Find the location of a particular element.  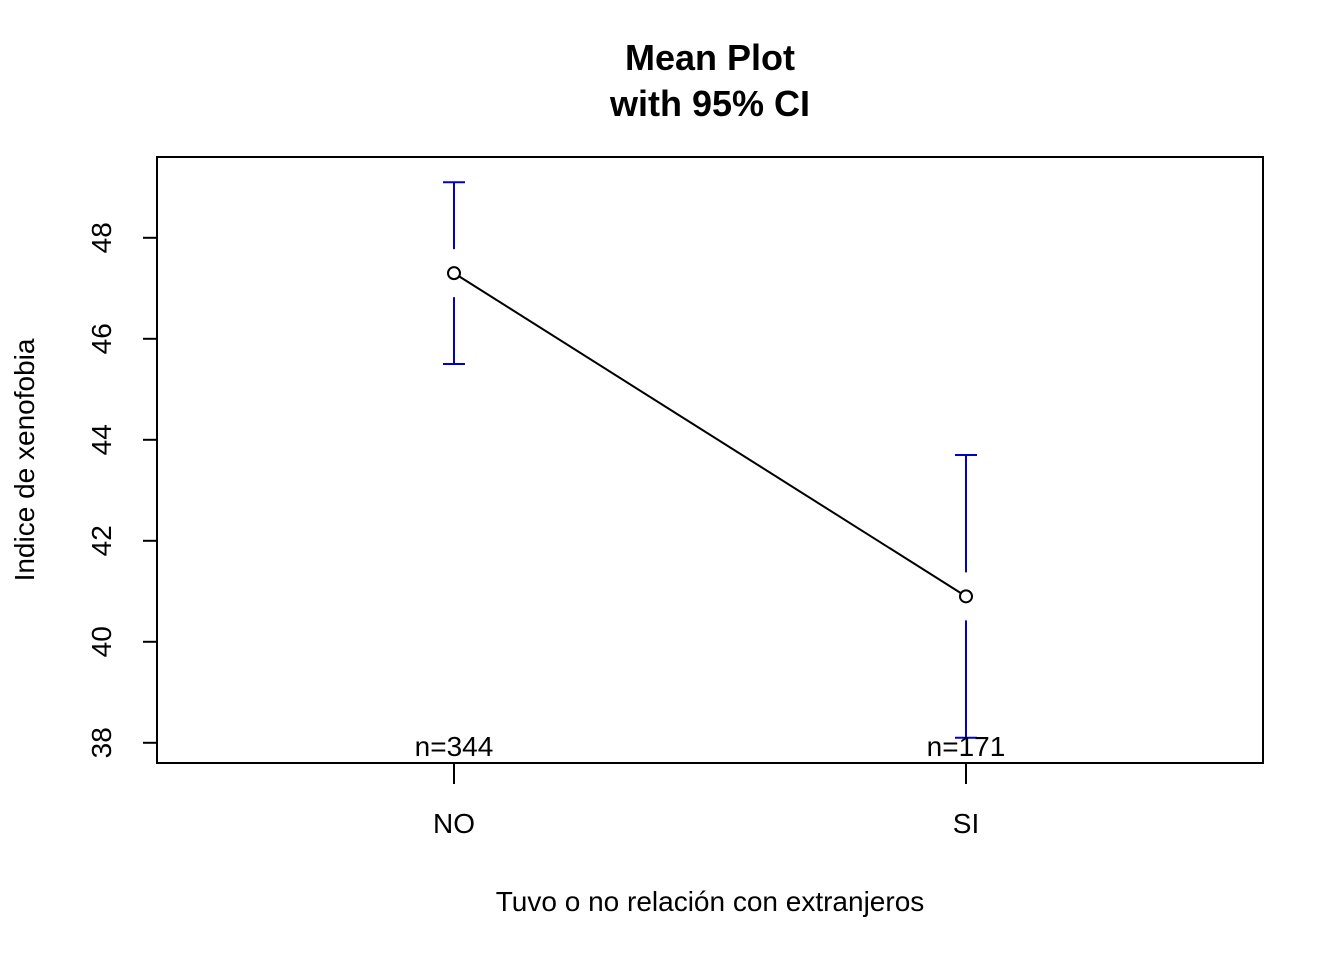

y-tick-label: 44 is located at coordinates (101, 439).